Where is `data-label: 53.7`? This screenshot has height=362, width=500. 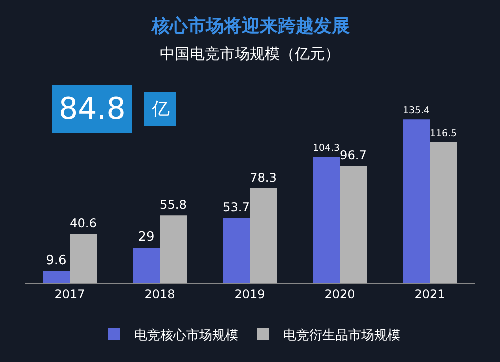 data-label: 53.7 is located at coordinates (236, 207).